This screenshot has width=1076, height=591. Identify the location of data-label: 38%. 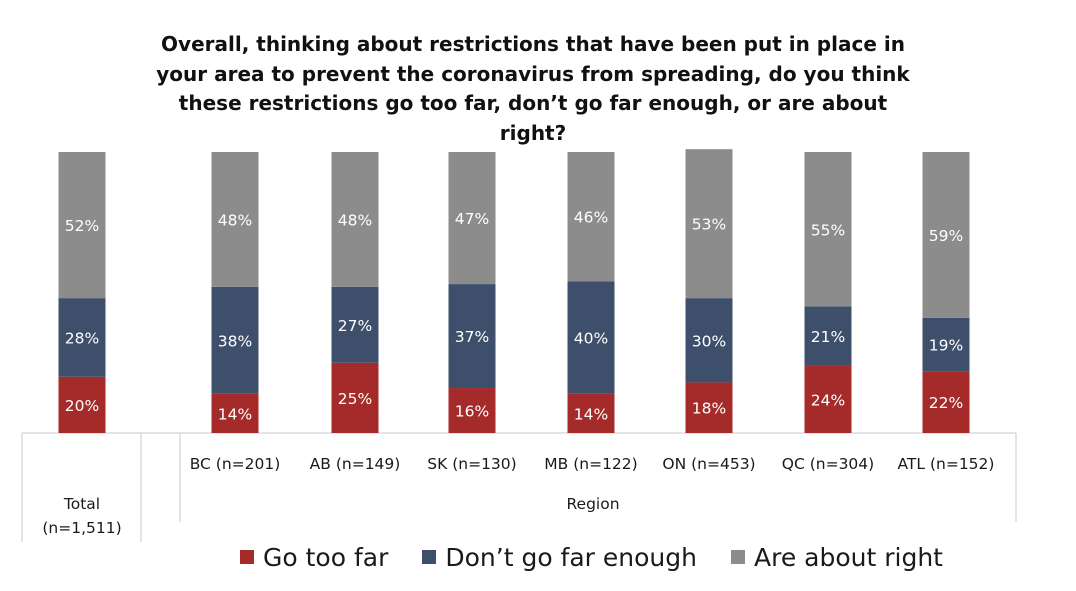
(235, 341).